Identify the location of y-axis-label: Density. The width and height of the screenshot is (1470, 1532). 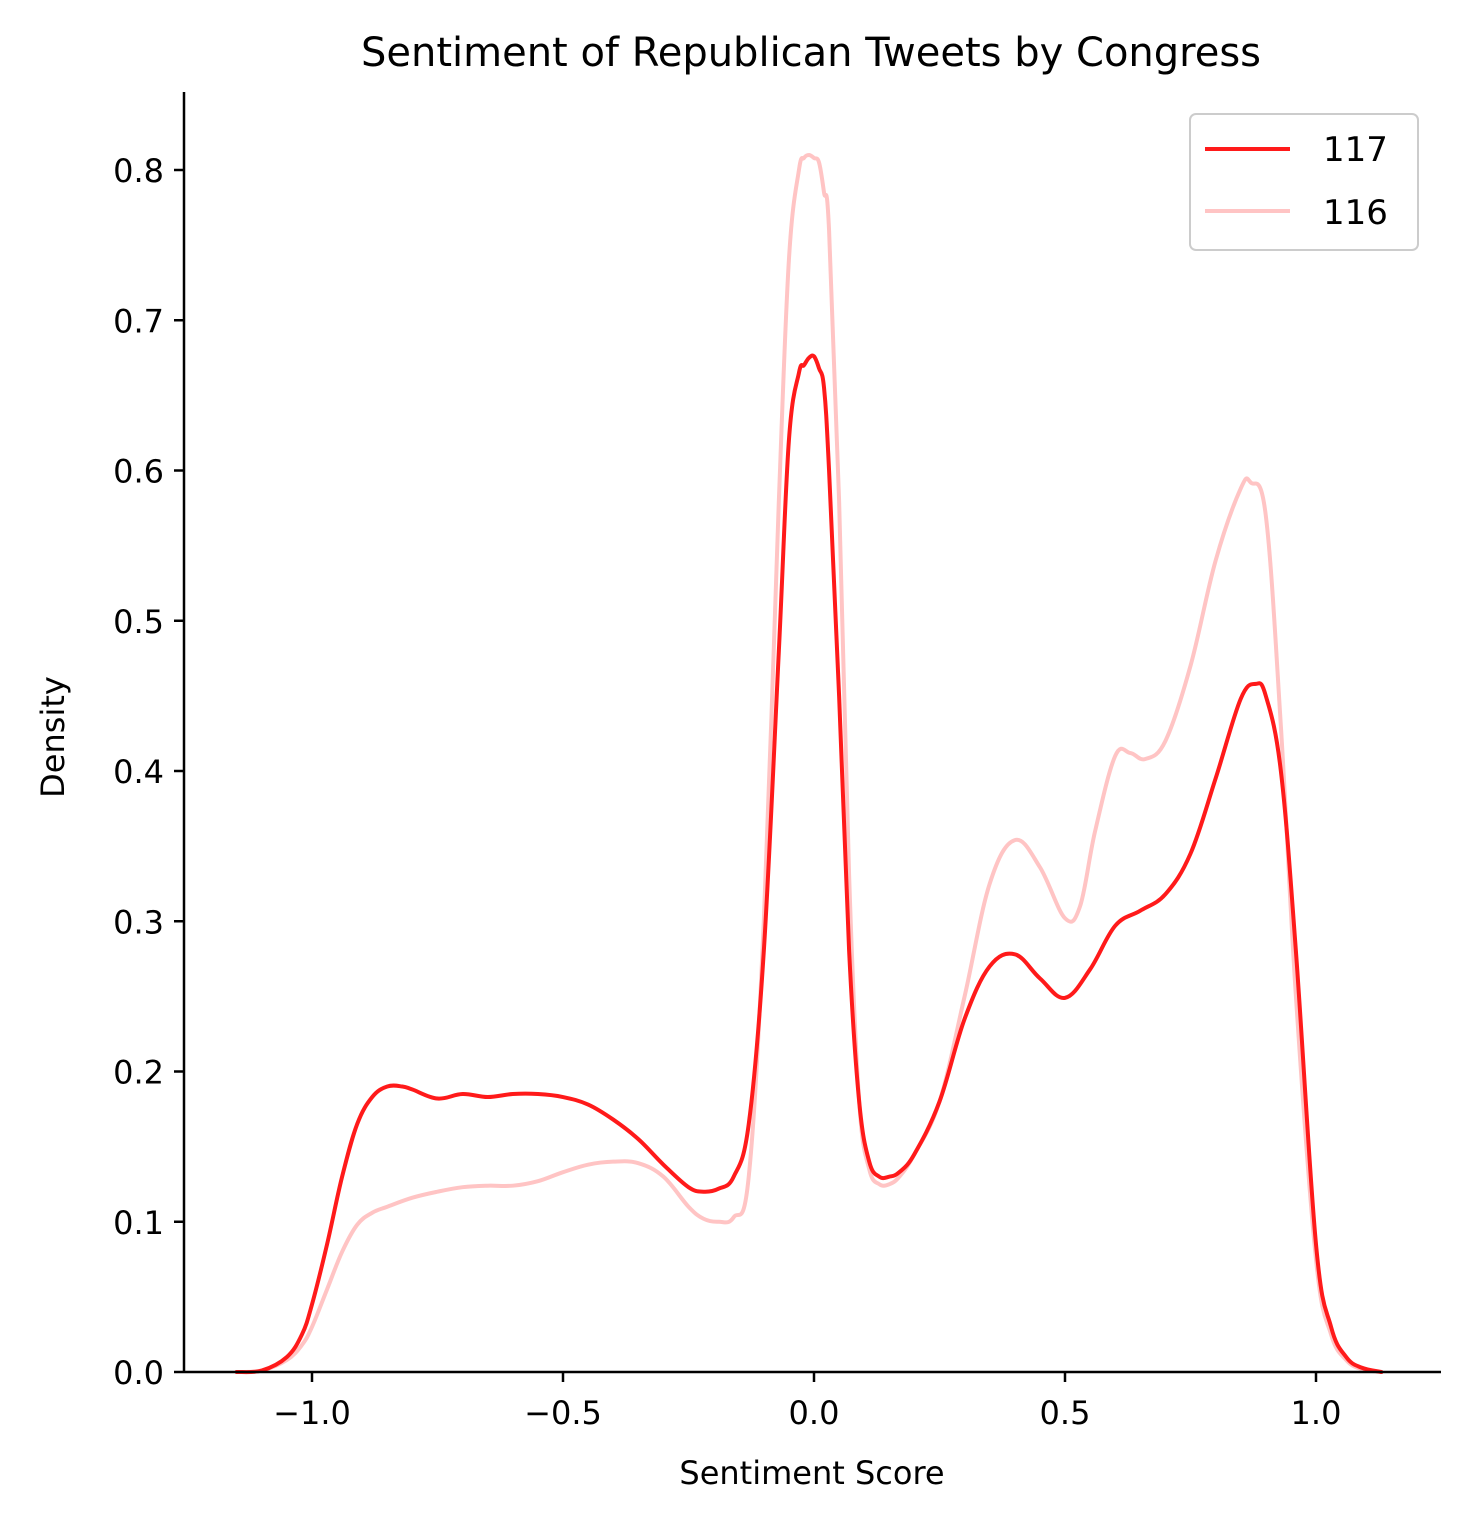
(53, 737).